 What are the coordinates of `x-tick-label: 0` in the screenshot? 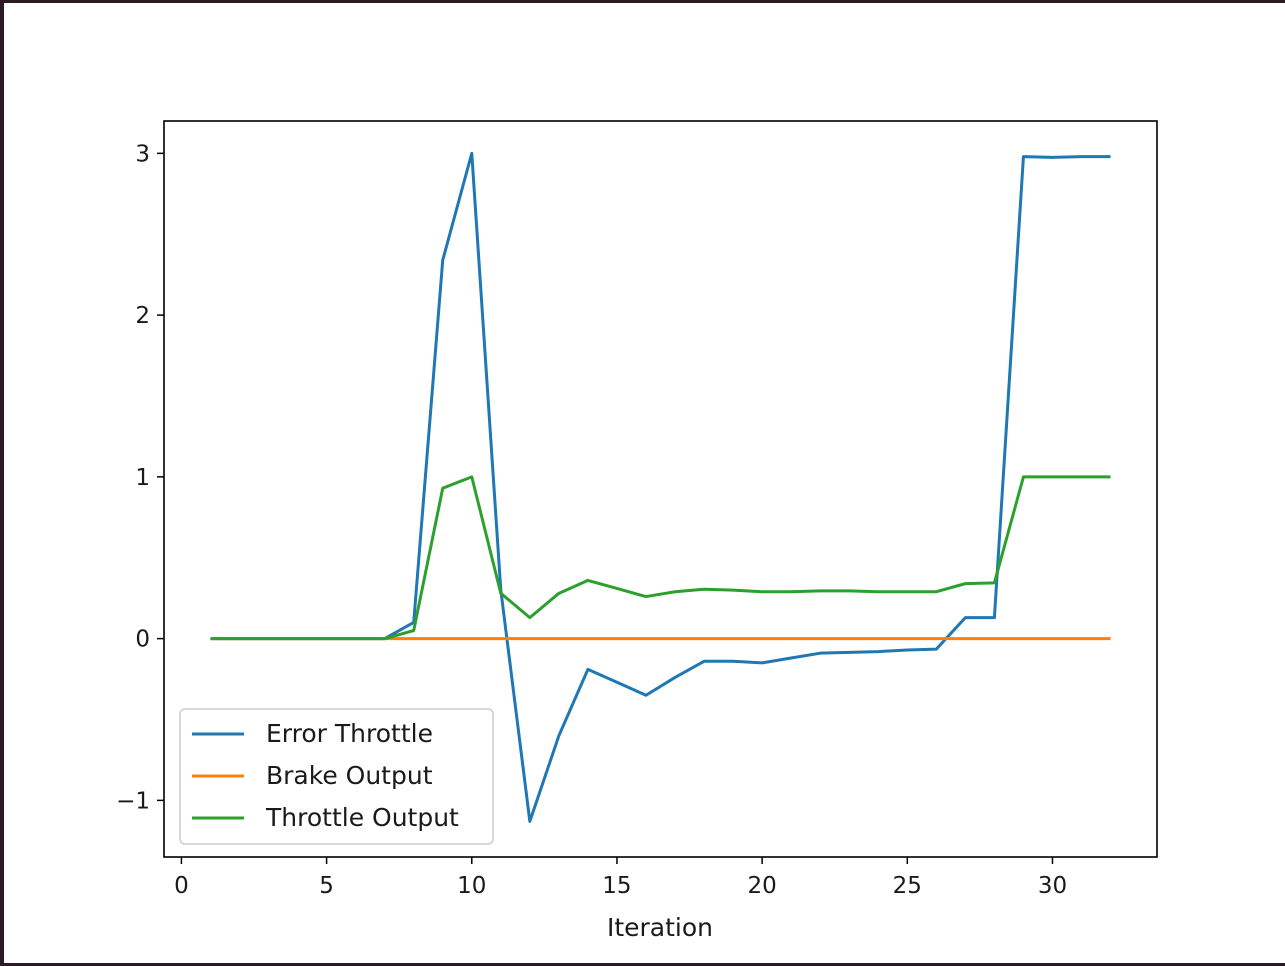 It's located at (181, 886).